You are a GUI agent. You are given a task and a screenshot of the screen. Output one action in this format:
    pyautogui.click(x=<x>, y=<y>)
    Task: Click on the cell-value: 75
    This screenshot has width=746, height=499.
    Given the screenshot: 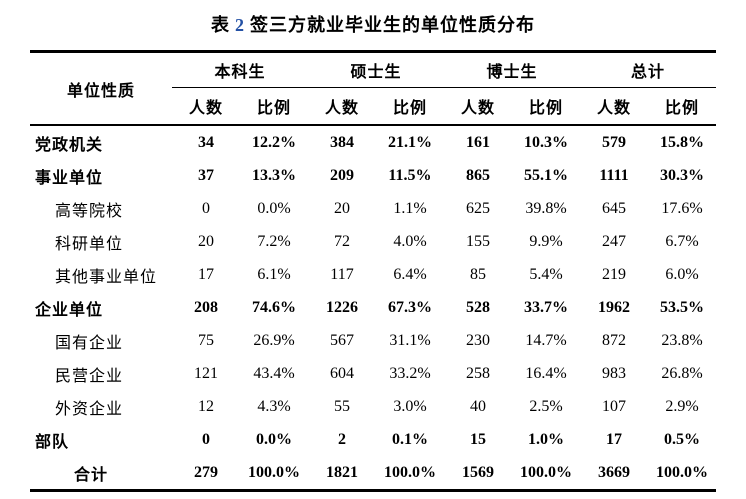 What is the action you would take?
    pyautogui.click(x=205, y=340)
    